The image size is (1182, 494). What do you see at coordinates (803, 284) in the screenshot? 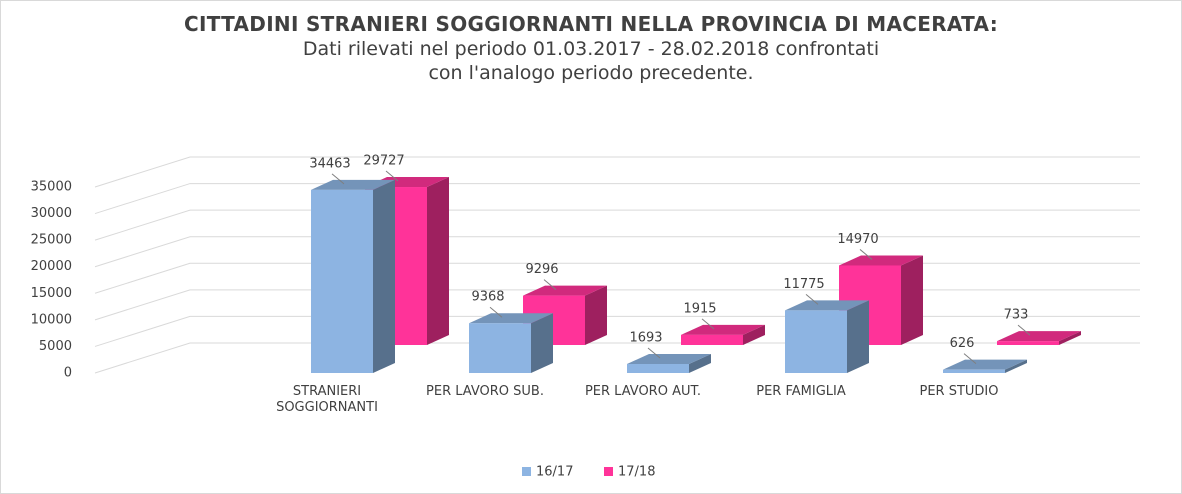
I see `value-label: 11775` at bounding box center [803, 284].